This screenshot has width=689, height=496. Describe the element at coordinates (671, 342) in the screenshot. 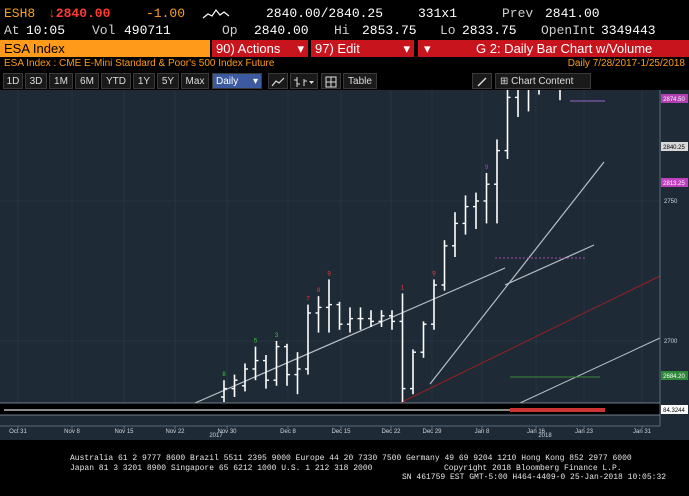

I see `y-tick-label: 2700` at that location.